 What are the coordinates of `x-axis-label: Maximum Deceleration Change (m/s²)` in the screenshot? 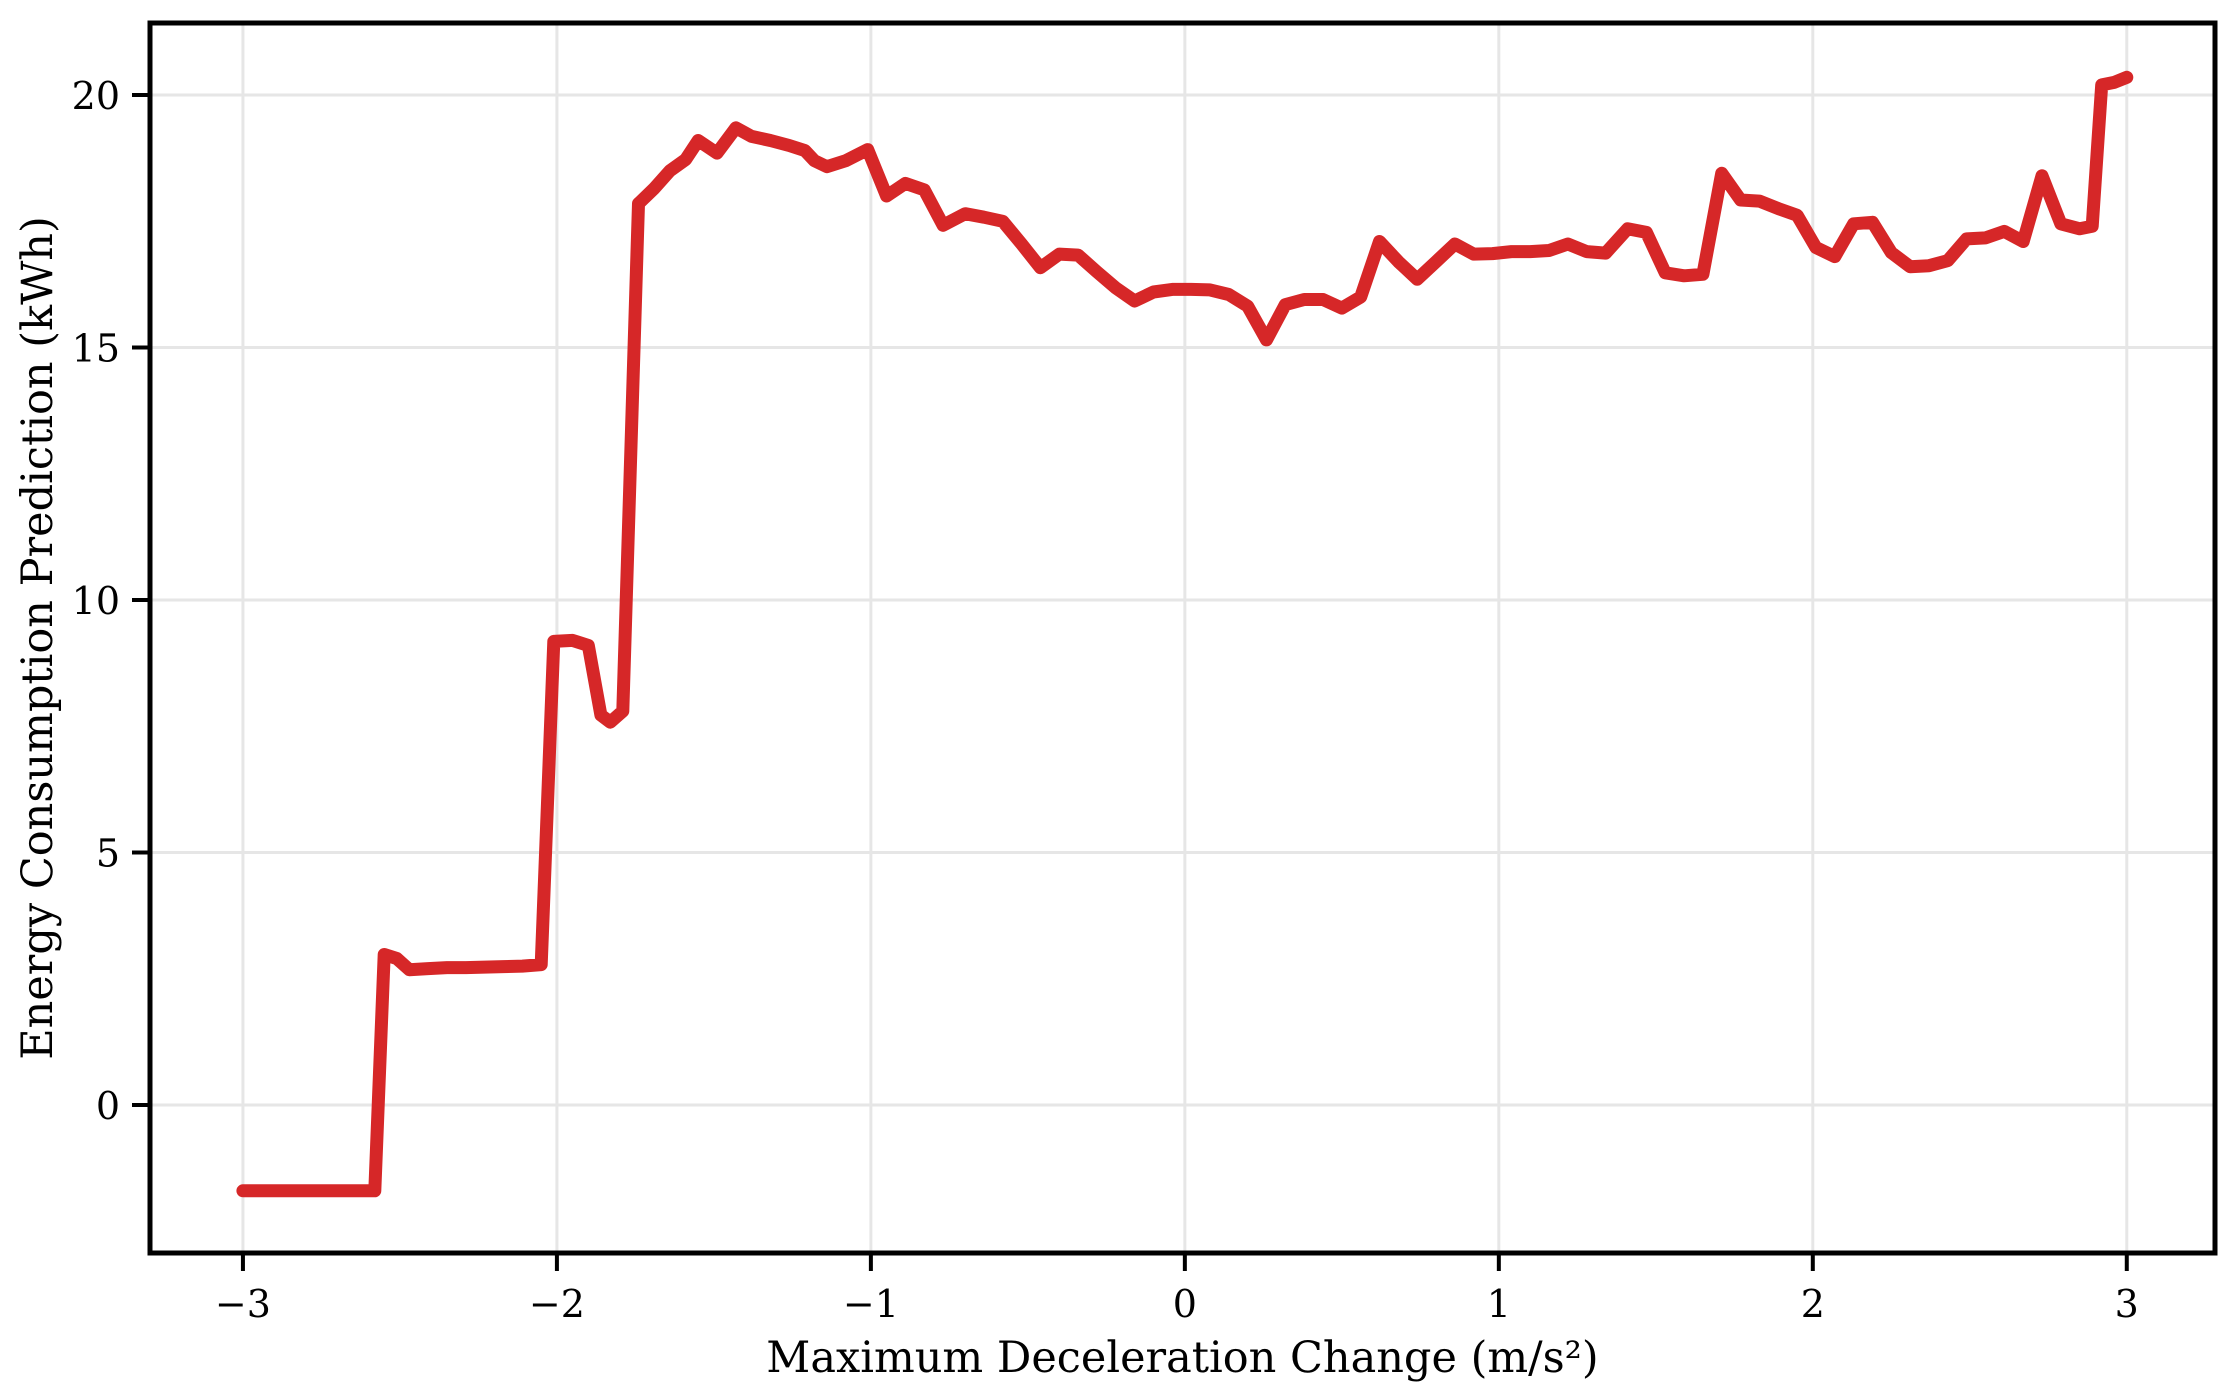 It's located at (1182, 1358).